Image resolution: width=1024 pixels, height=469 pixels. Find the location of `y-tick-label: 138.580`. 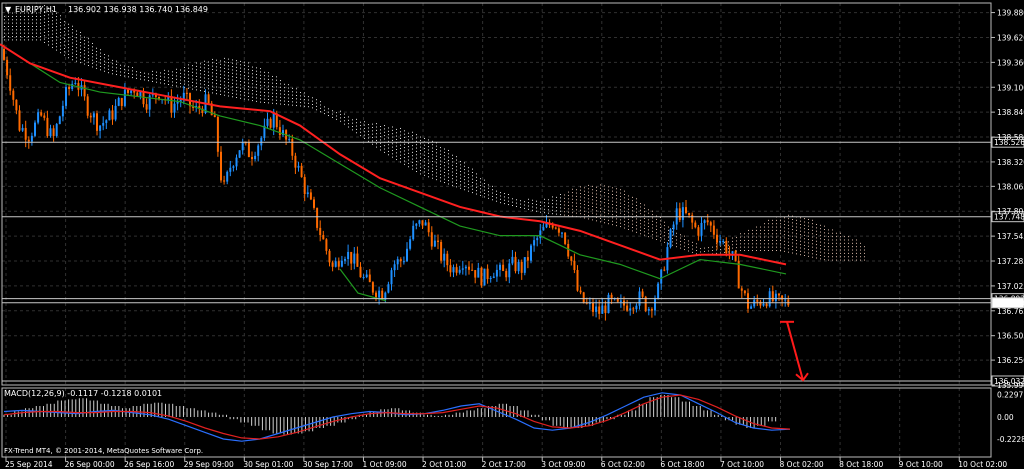

y-tick-label: 138.580 is located at coordinates (1010, 137).